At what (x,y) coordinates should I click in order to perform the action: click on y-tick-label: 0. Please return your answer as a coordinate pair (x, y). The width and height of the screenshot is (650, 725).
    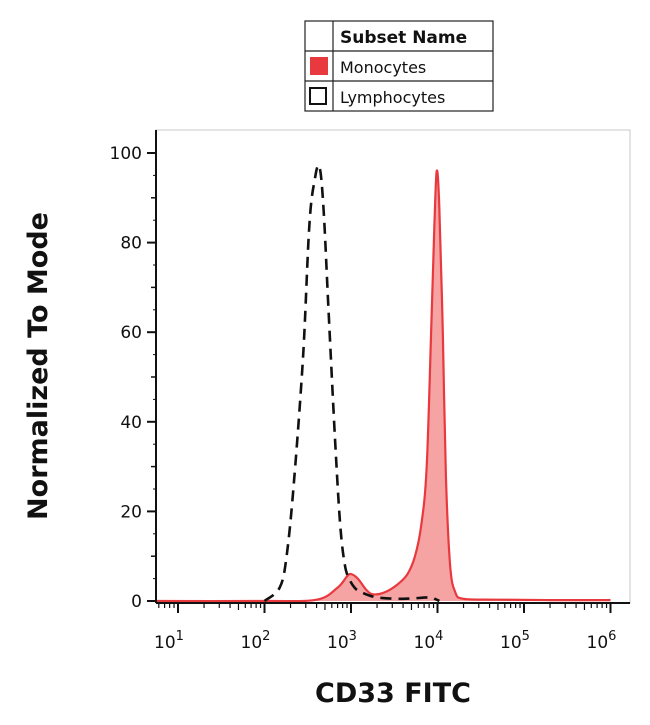
    Looking at the image, I should click on (136, 602).